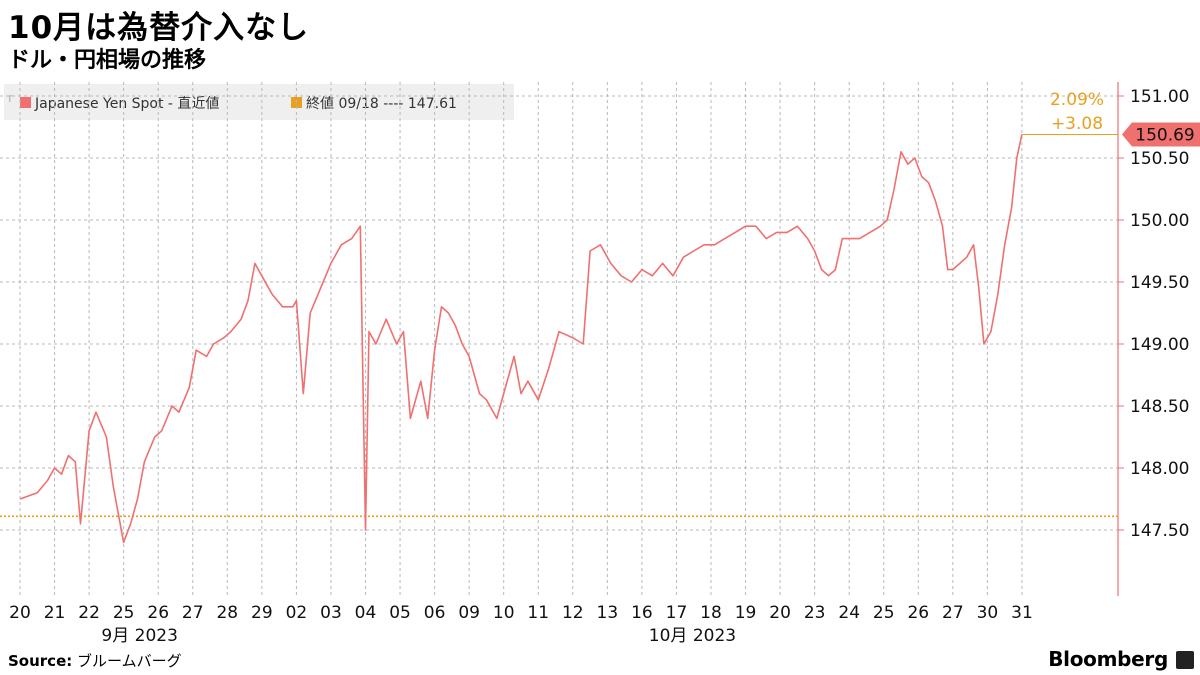 The image size is (1200, 675). I want to click on y-tick-label: 151.00, so click(1159, 97).